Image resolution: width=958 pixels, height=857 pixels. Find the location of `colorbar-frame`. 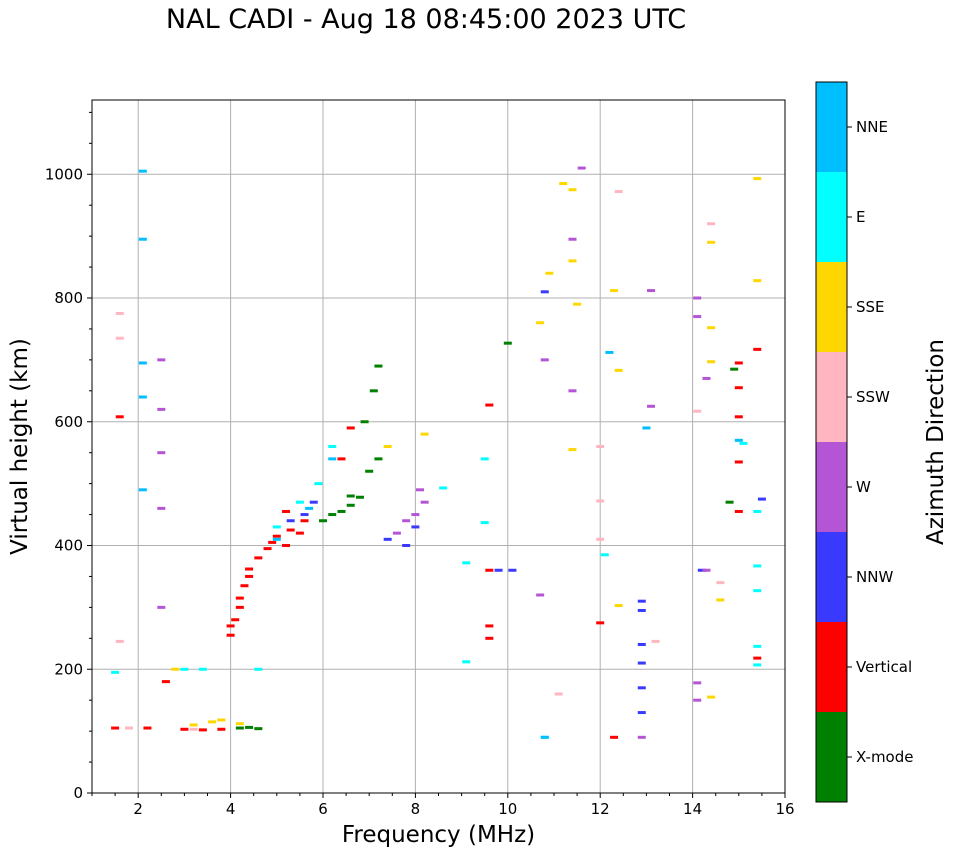

colorbar-frame is located at coordinates (831, 442).